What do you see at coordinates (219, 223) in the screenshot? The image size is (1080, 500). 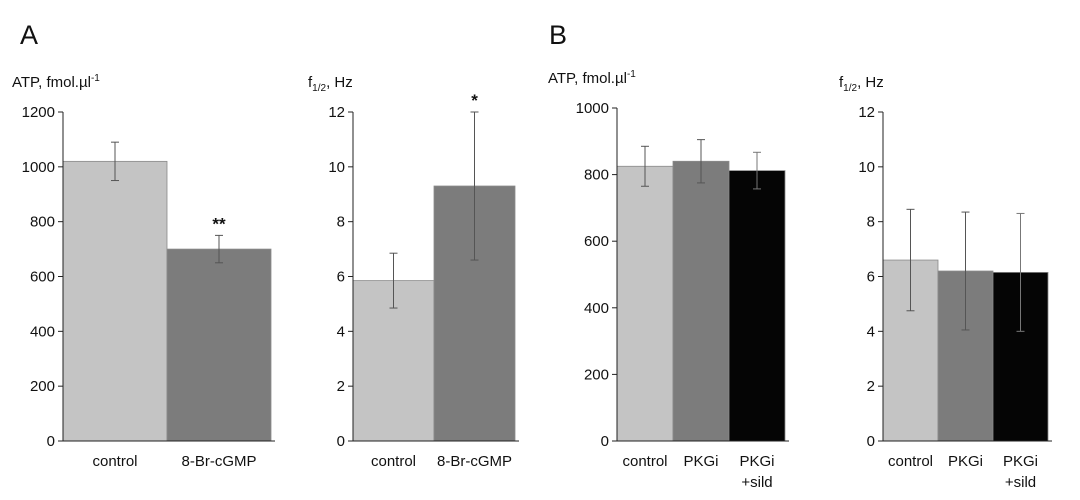 I see `significance-marker: **` at bounding box center [219, 223].